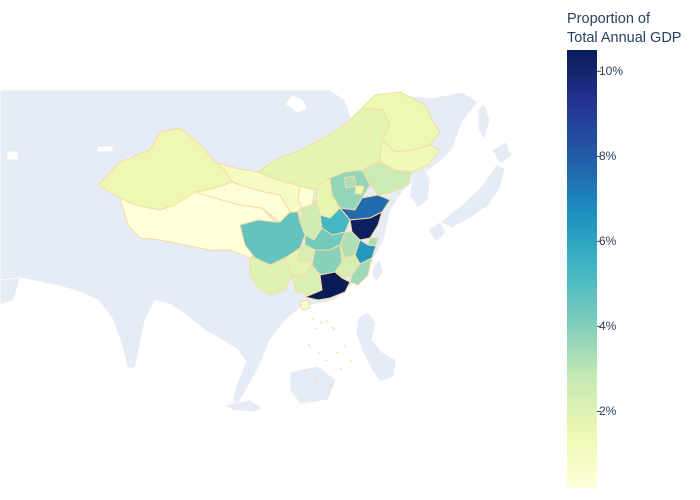 The image size is (700, 500). Describe the element at coordinates (472, 196) in the screenshot. I see `japan-honshu` at that location.